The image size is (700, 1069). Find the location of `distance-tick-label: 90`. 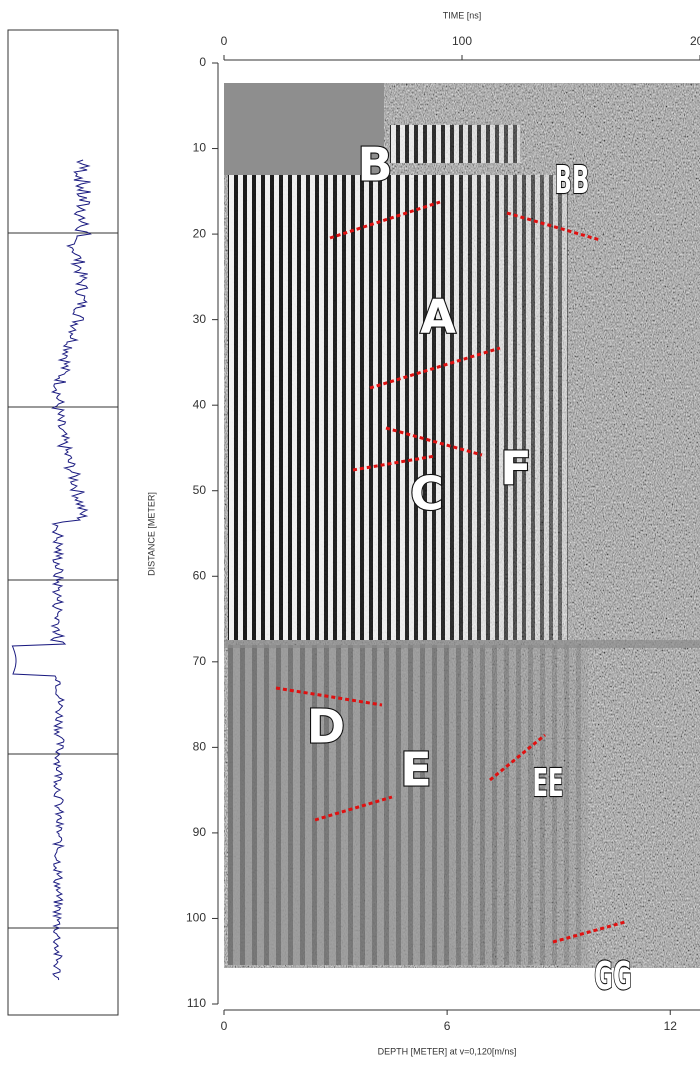

distance-tick-label: 90 is located at coordinates (200, 832).